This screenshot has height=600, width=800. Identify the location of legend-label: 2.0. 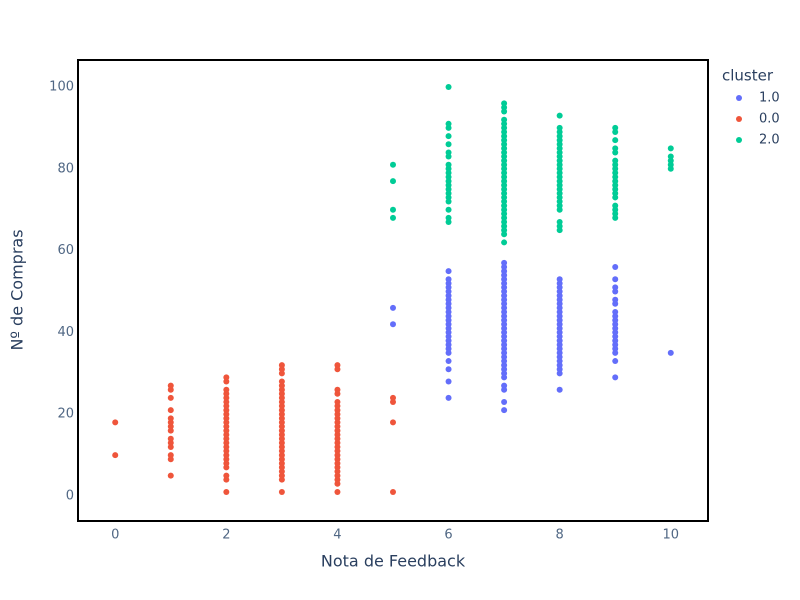
(769, 140).